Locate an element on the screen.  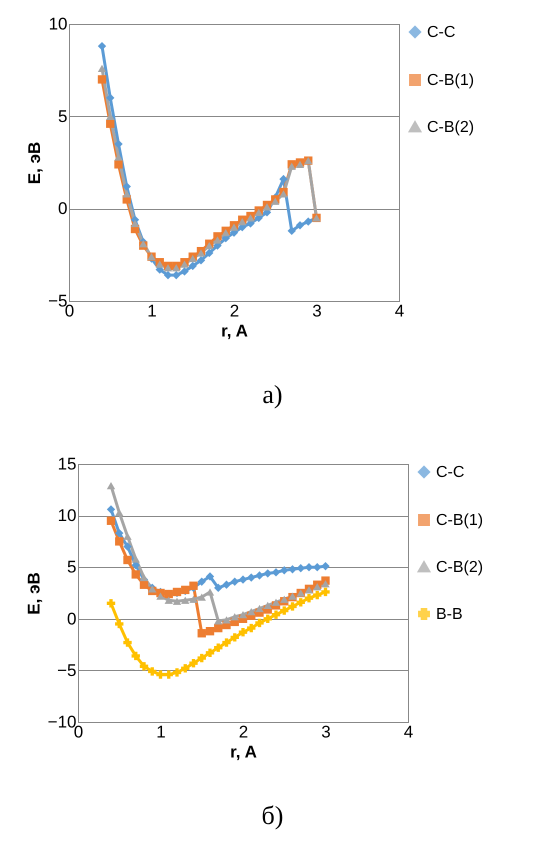
y-tick-label: −5 is located at coordinates (66, 670).